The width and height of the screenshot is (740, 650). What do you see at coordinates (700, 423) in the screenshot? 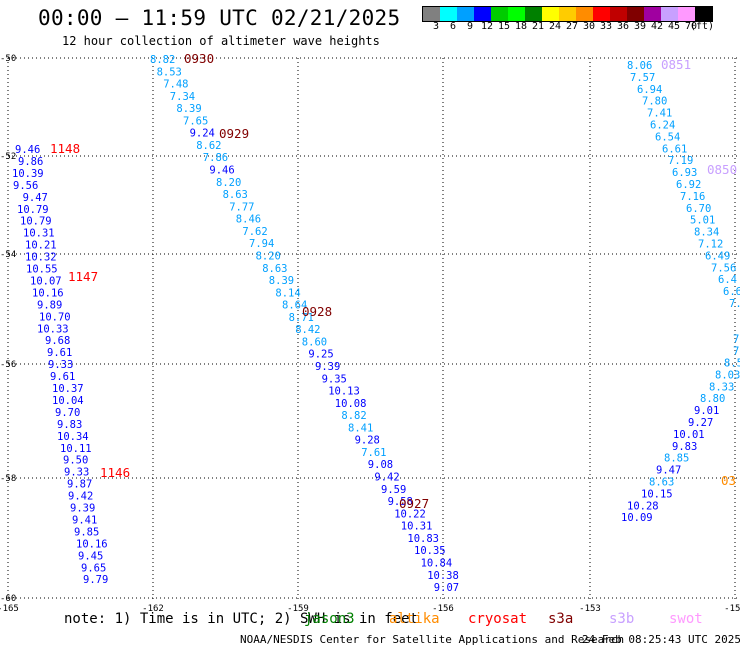
I see `wave-height-value: 9.27` at bounding box center [700, 423].